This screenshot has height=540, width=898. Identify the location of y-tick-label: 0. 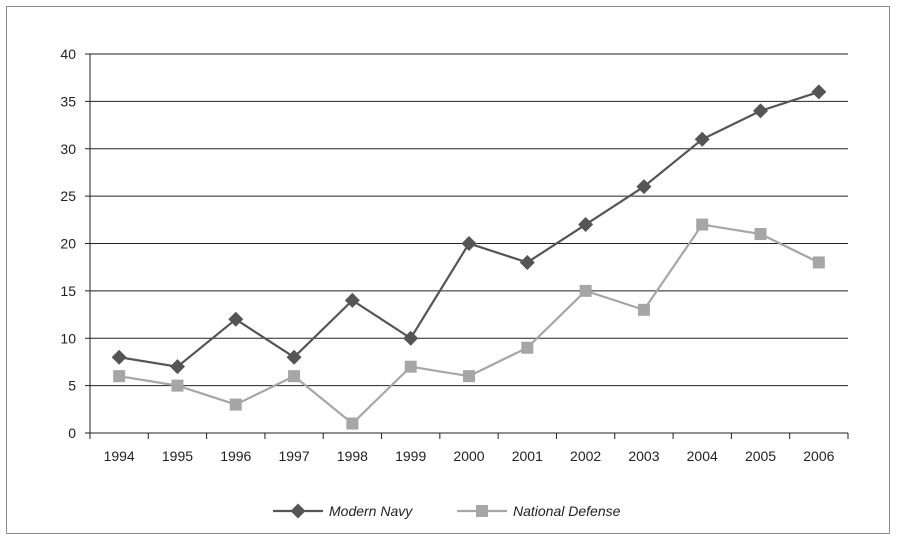
(72, 433).